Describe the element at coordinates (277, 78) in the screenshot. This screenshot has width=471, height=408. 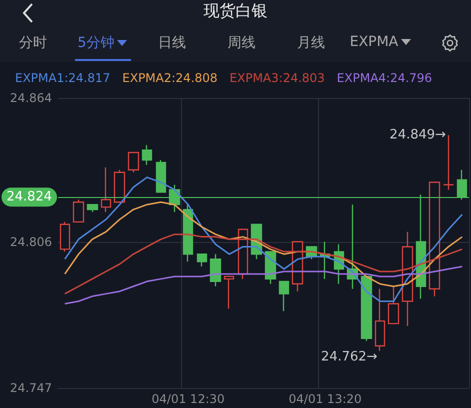
I see `text: EXPMA3:24.803` at that location.